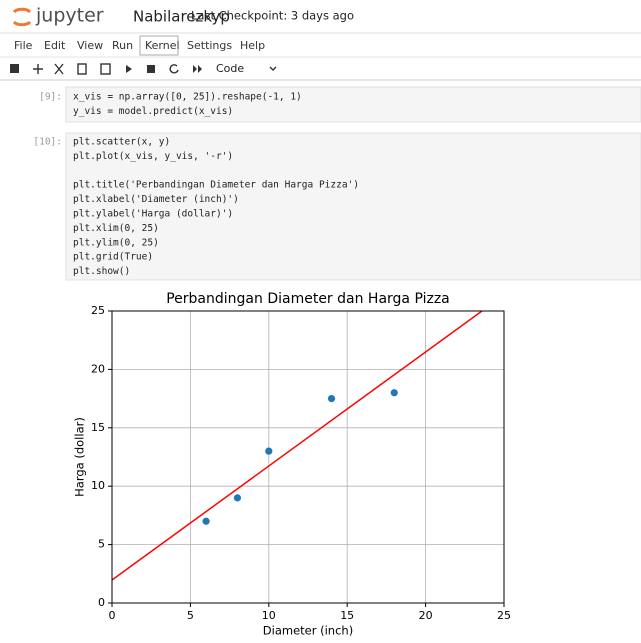  Describe the element at coordinates (187, 97) in the screenshot. I see `code-line: x_vis = np.array([0, 25]).reshape(-1, 1)` at that location.